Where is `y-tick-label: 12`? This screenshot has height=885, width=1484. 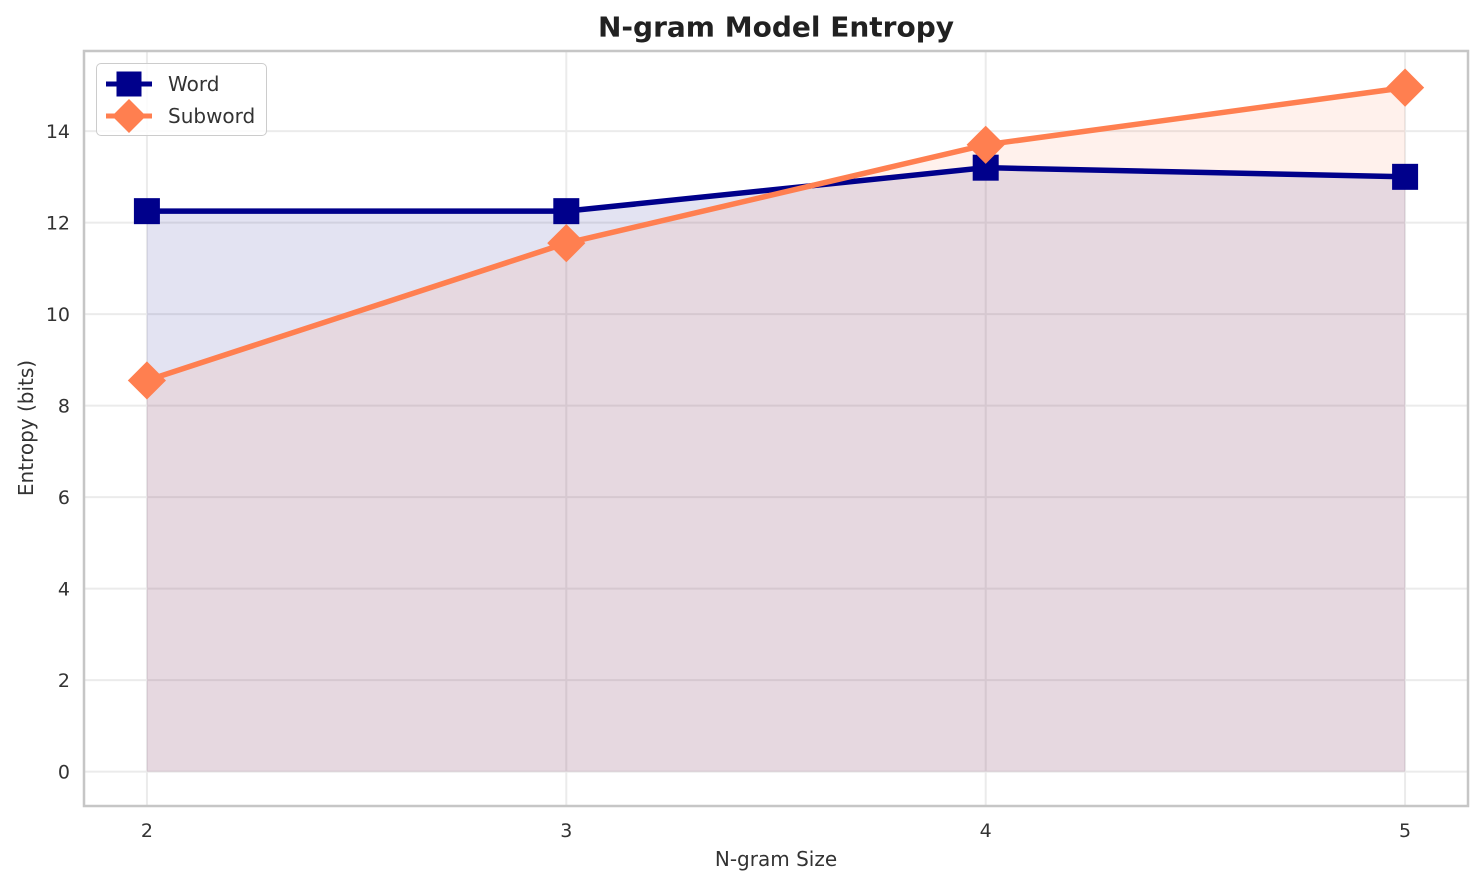 y-tick-label: 12 is located at coordinates (58, 224).